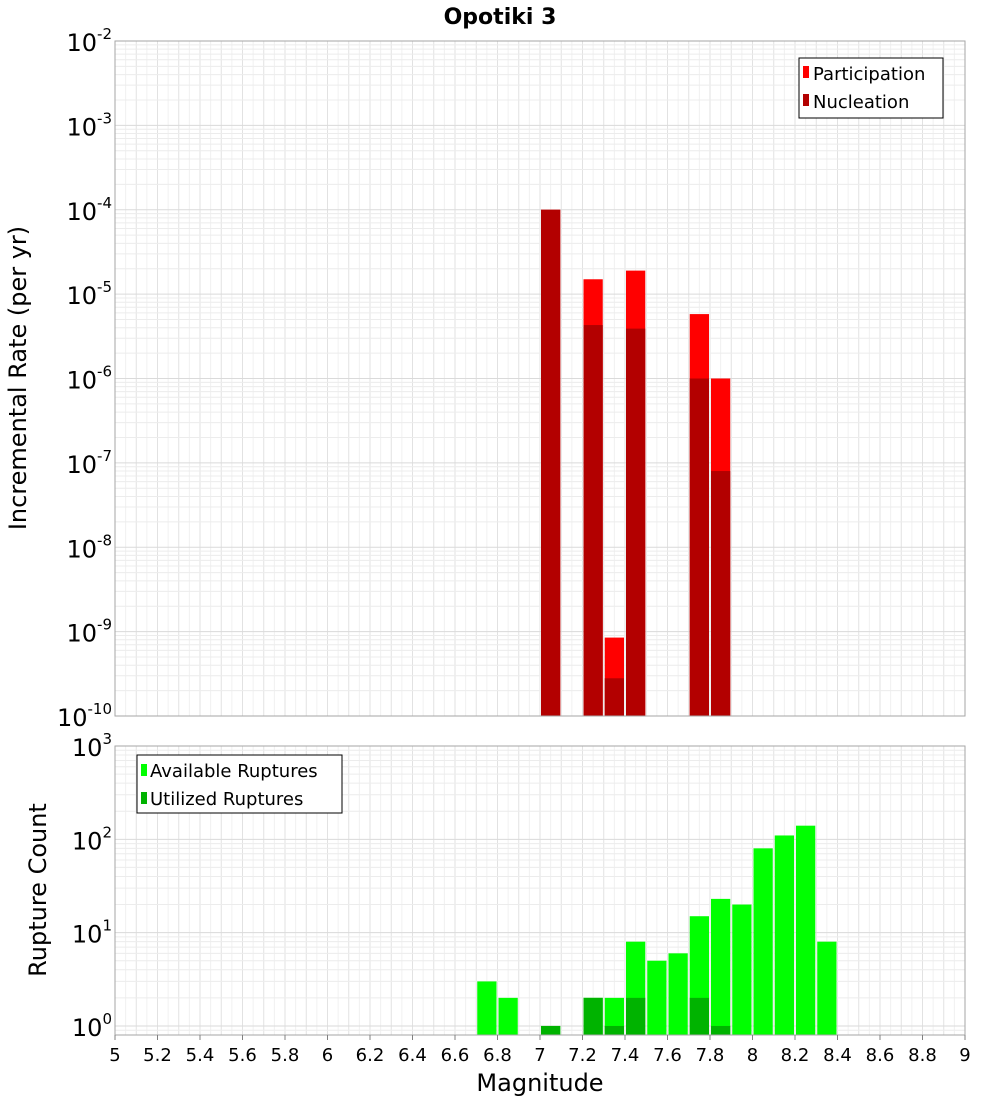 The width and height of the screenshot is (1000, 1100). Describe the element at coordinates (412, 1055) in the screenshot. I see `x-tick-label: 6.4` at that location.